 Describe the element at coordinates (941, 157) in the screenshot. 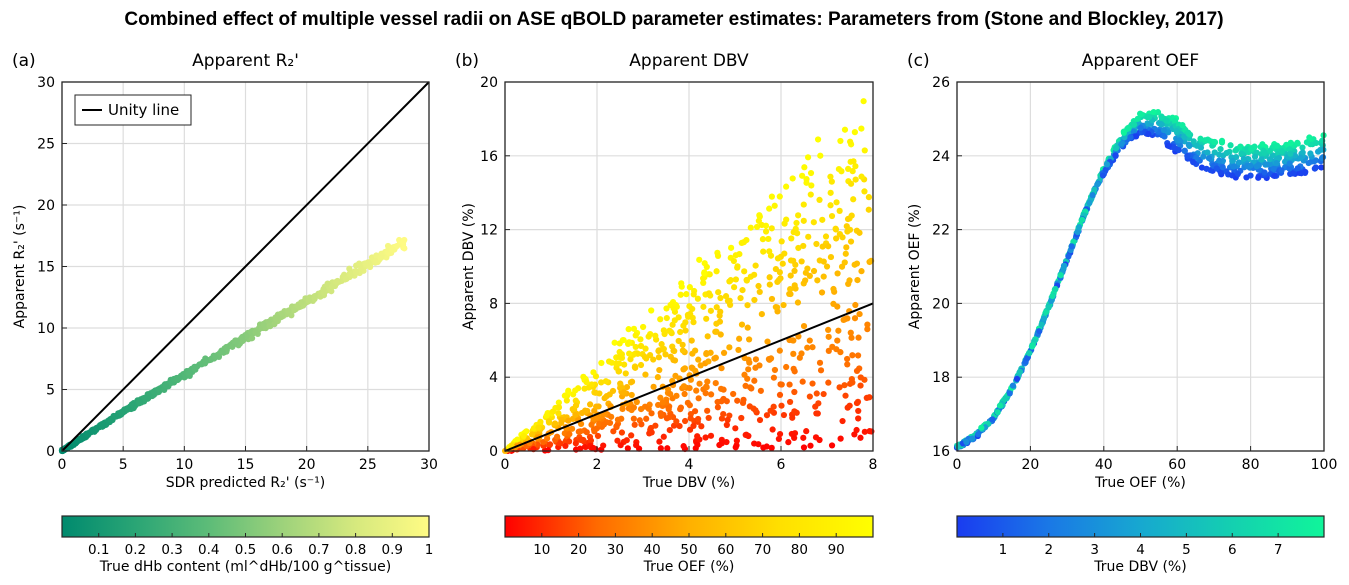

I see `tick-label-y: 24` at that location.